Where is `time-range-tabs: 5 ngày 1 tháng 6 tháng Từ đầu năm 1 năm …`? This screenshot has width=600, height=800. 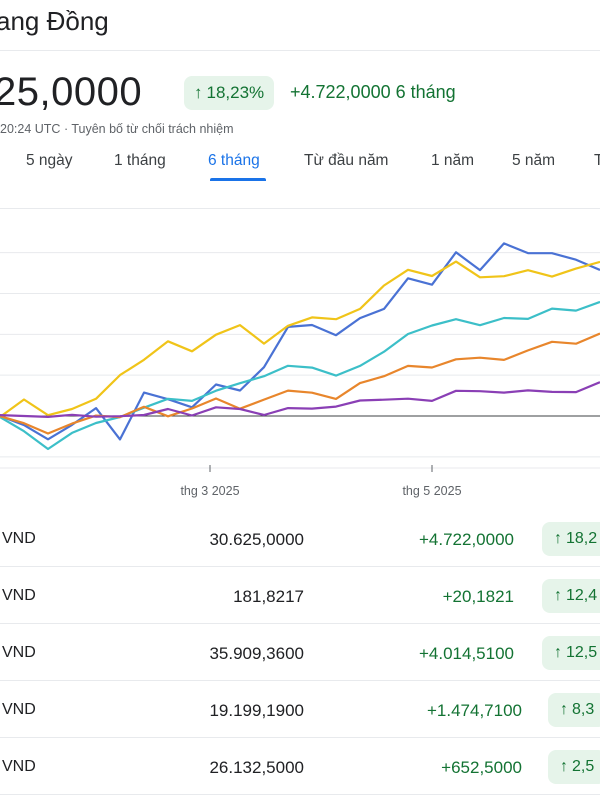 time-range-tabs: 5 ngày 1 tháng 6 tháng Từ đầu năm 1 năm … is located at coordinates (300, 165).